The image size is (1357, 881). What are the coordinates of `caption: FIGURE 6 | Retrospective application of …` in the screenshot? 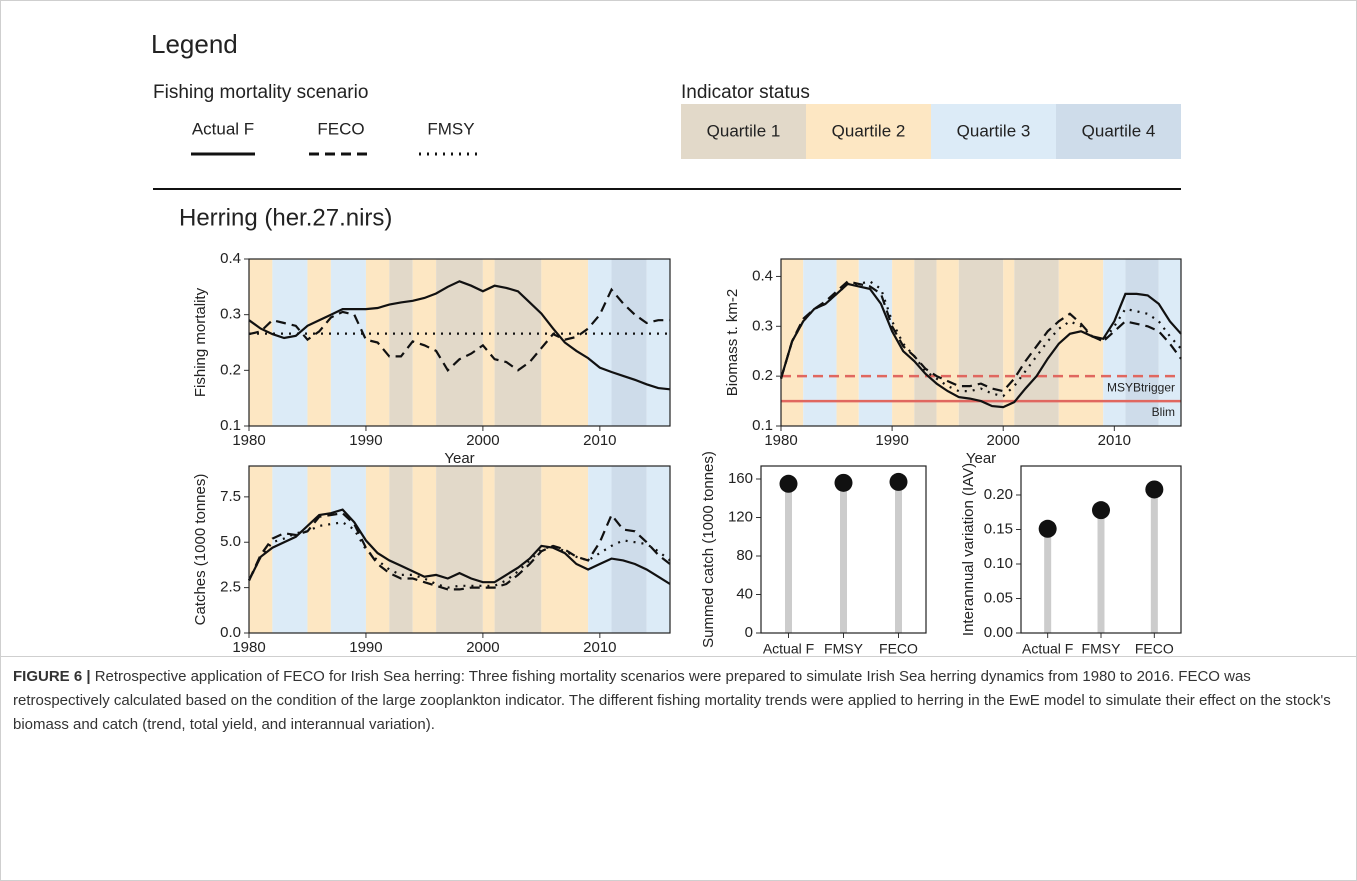 It's located at (678, 701).